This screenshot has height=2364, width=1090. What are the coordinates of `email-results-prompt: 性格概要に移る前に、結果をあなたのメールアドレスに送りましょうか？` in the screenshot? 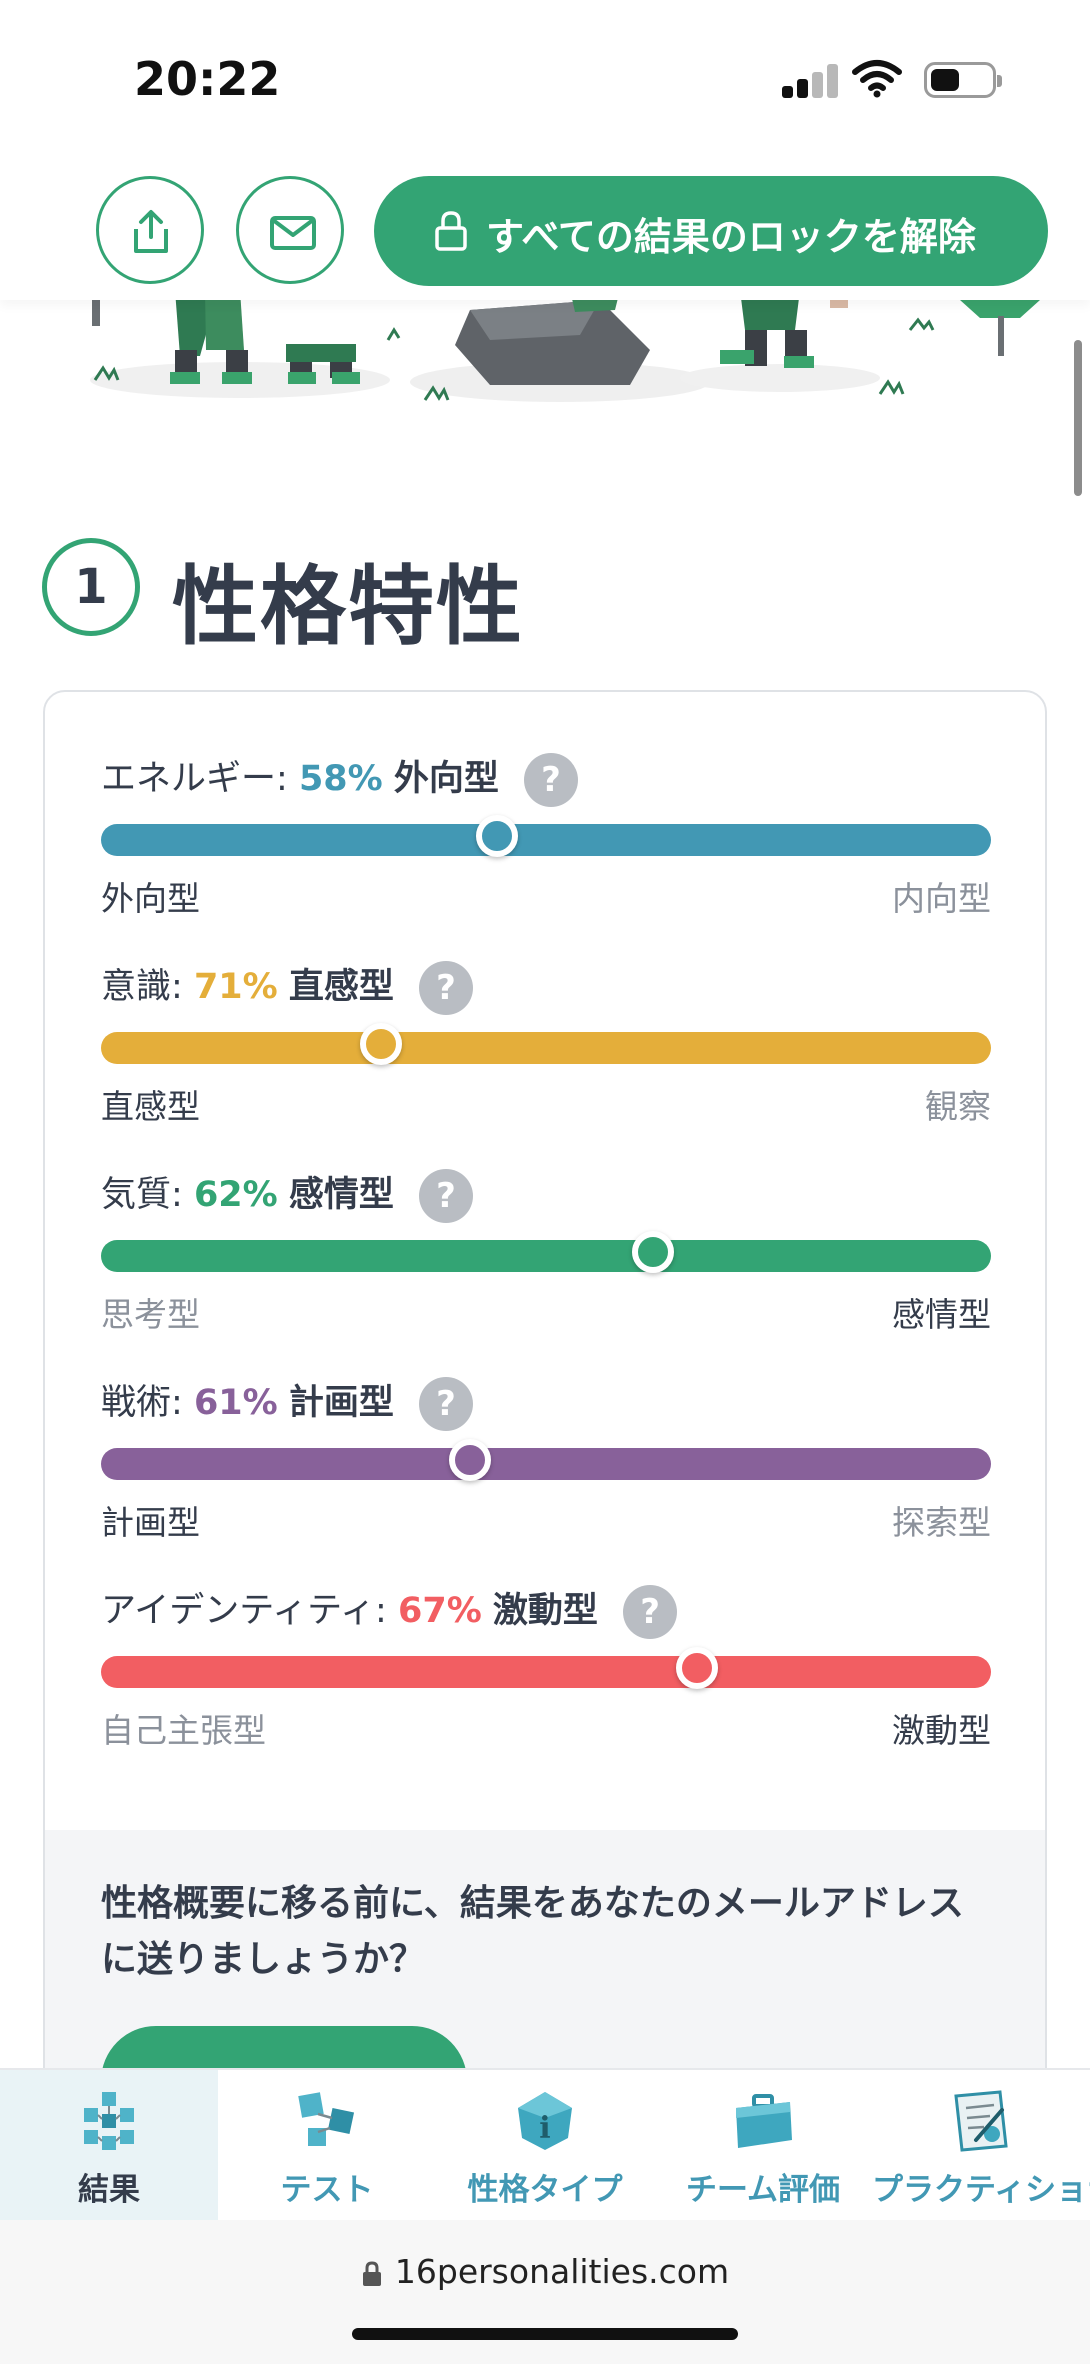 It's located at (545, 1959).